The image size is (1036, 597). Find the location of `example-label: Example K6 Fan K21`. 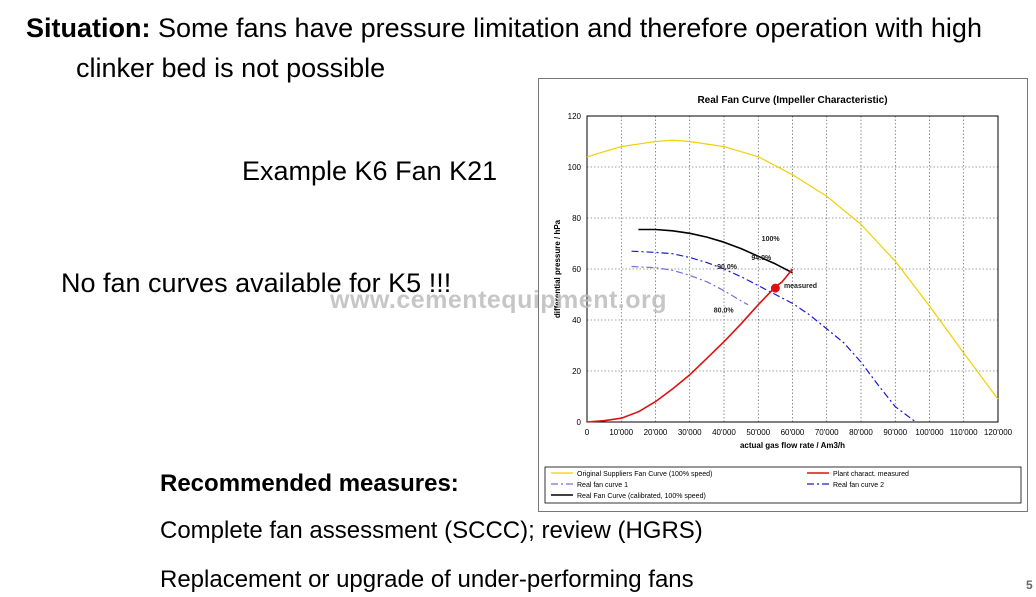

example-label: Example K6 Fan K21 is located at coordinates (370, 171).